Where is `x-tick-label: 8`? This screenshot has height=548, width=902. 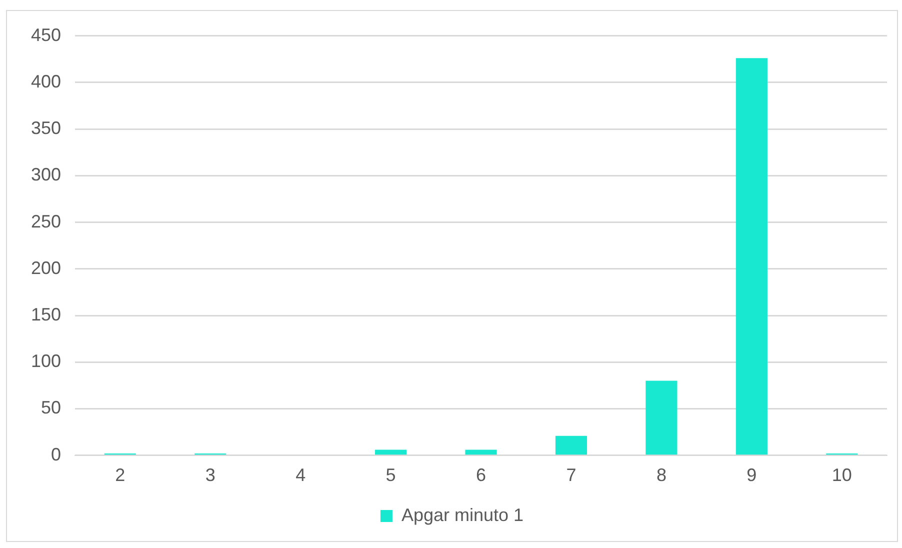 x-tick-label: 8 is located at coordinates (661, 475).